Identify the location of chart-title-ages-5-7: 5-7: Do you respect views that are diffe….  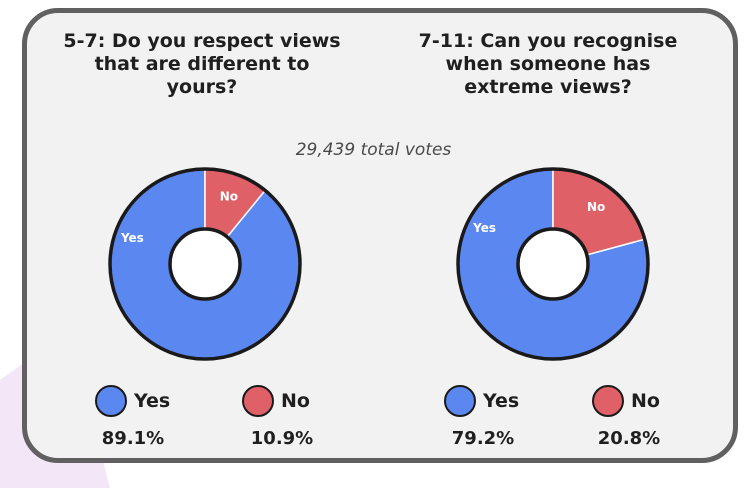
(202, 64).